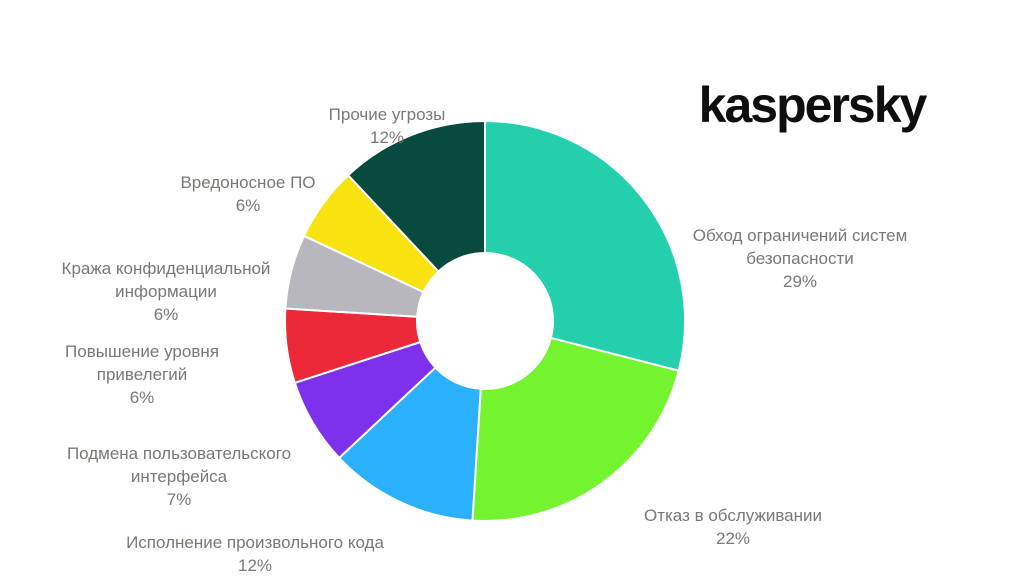  Describe the element at coordinates (179, 465) in the screenshot. I see `slice-label-text: Подмена пользовательского интерфейса` at that location.